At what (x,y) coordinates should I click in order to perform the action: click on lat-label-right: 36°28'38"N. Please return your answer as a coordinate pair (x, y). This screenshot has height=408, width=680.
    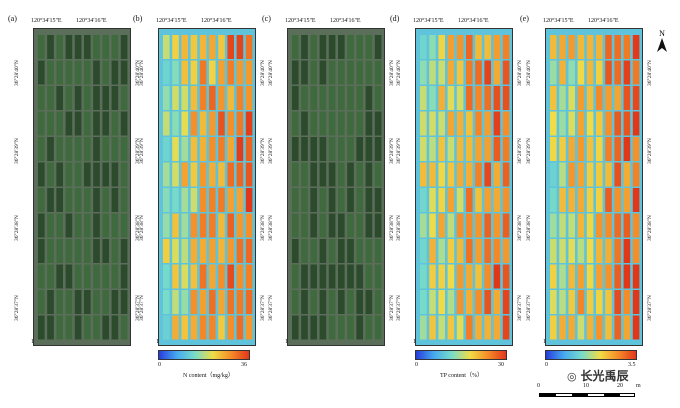
    Looking at the image, I should click on (650, 228).